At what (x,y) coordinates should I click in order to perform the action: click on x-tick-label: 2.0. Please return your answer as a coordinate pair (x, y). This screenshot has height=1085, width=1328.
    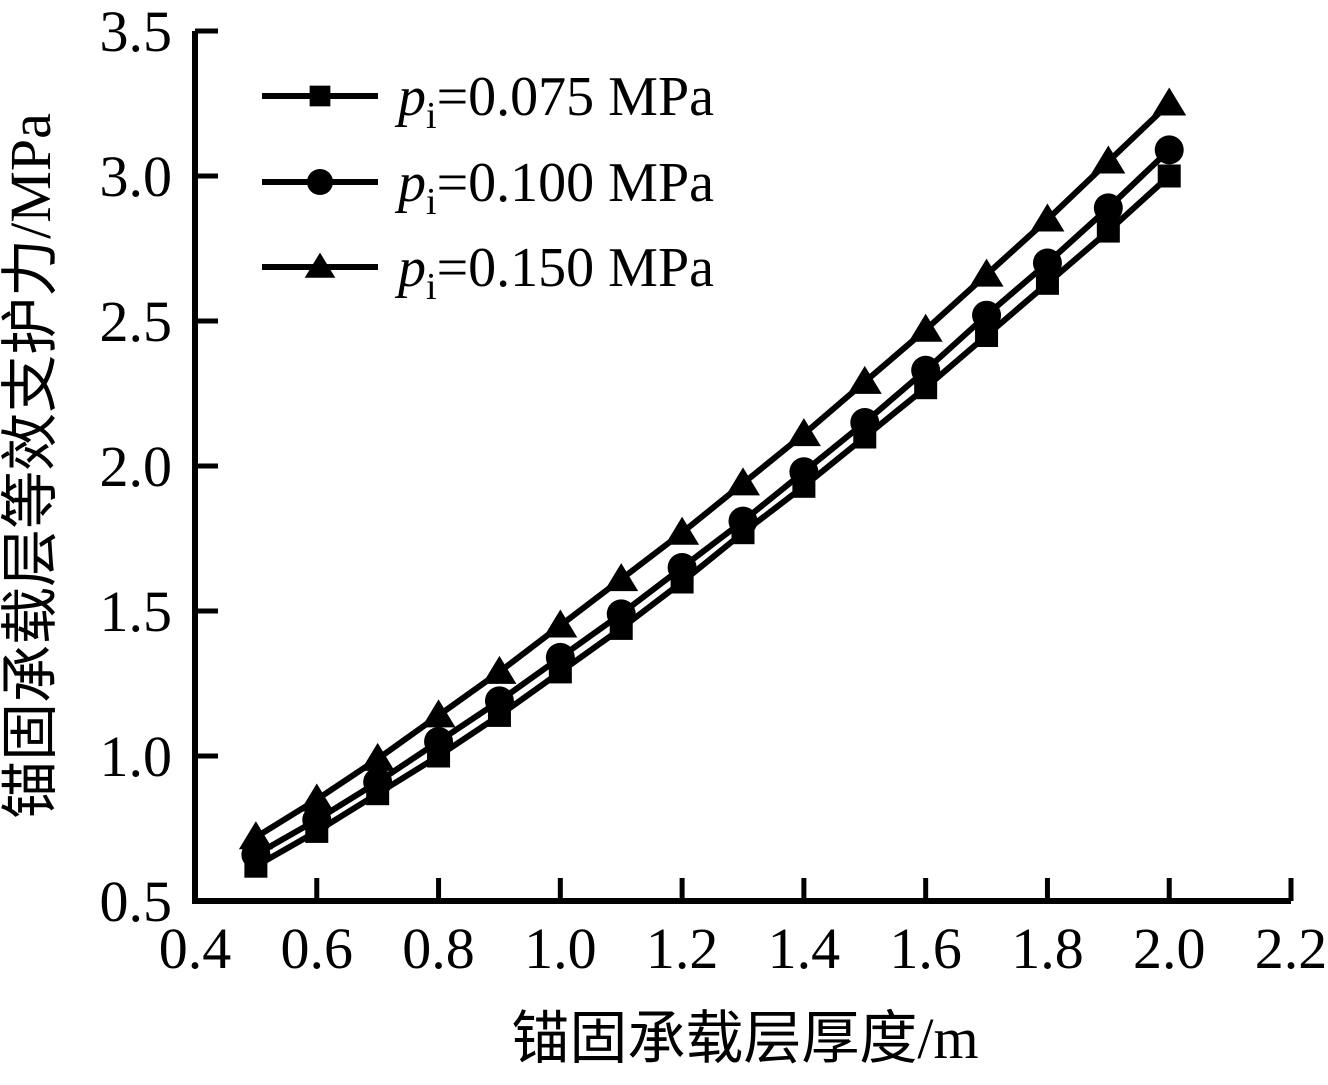
    Looking at the image, I should click on (1169, 948).